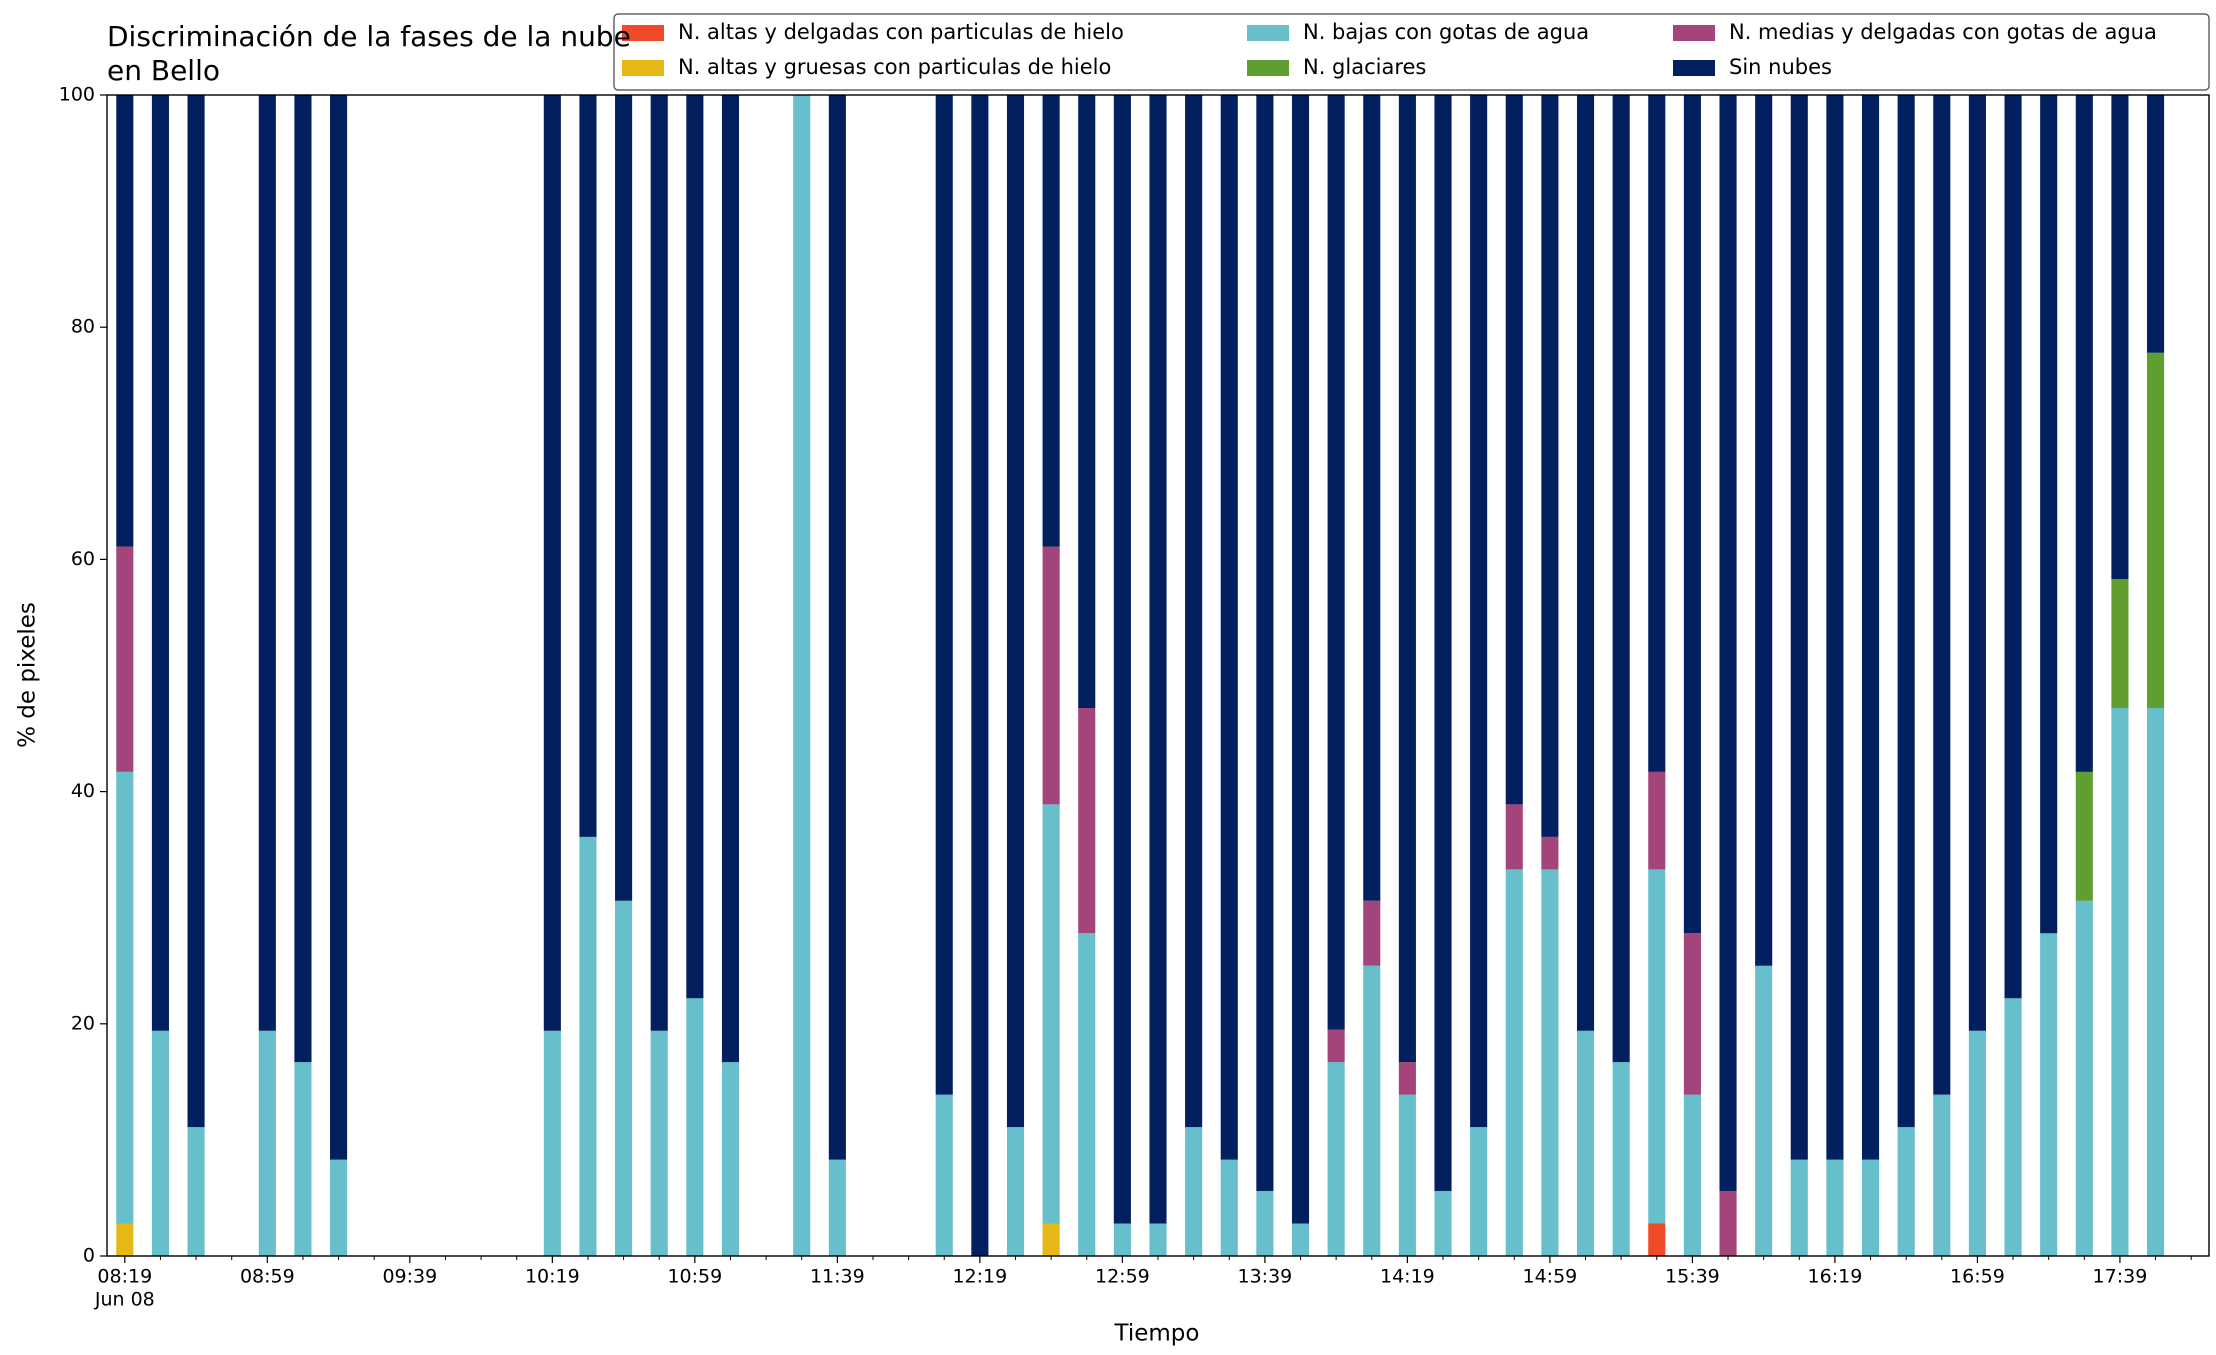 This screenshot has width=2216, height=1355. Describe the element at coordinates (1364, 67) in the screenshot. I see `legend-label: N. glaciares` at that location.